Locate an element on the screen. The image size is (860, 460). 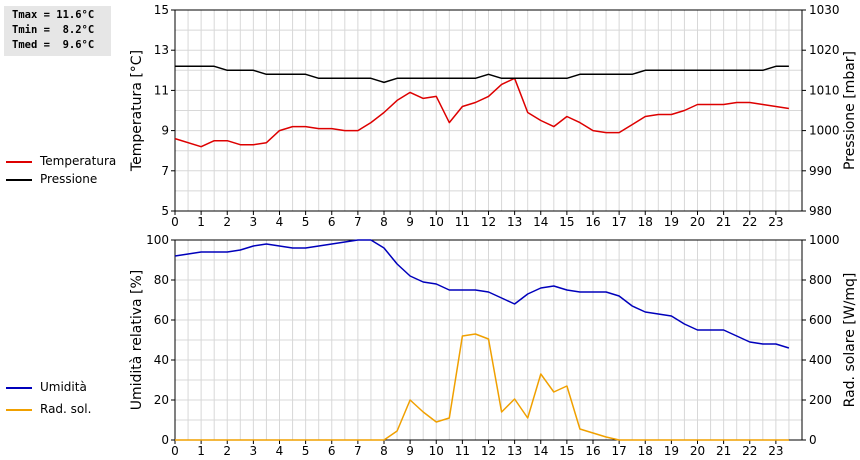
humidity-radiation-y2label: Rad. solare [W/mq] is located at coordinates (850, 340).